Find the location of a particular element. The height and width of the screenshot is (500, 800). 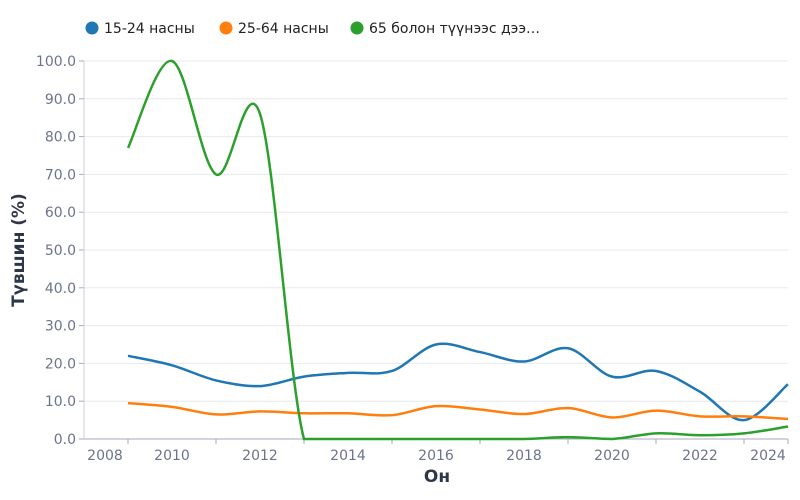

y-tick-label: 30.0 is located at coordinates (60, 327).